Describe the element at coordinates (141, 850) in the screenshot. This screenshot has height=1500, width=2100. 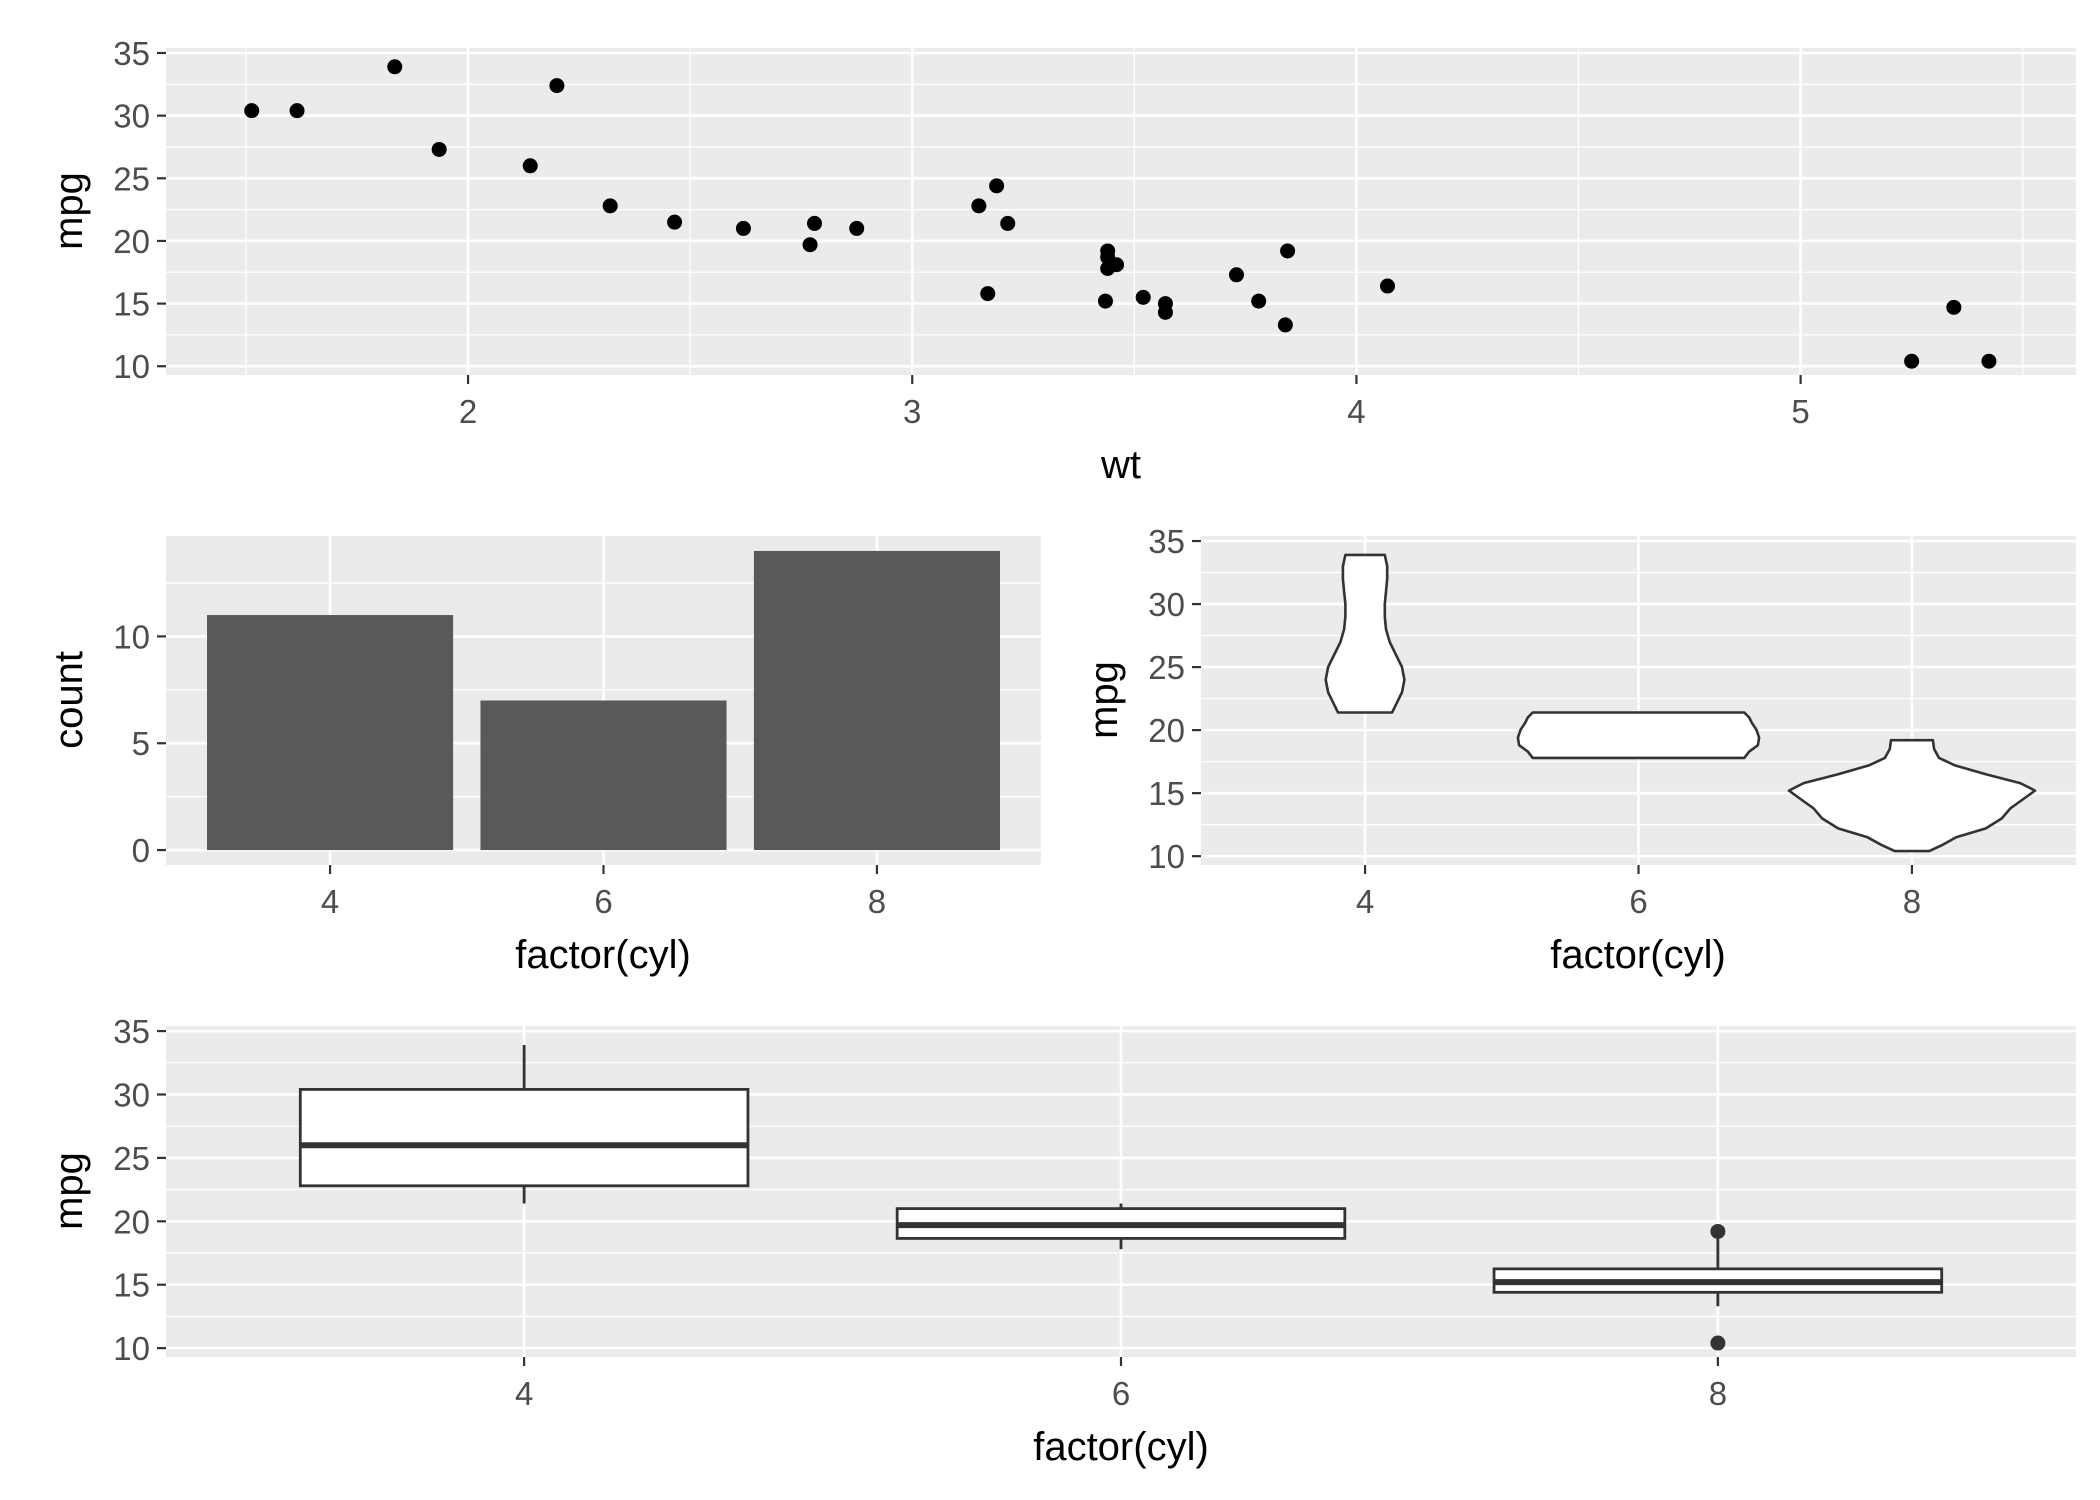
I see `bar-y-tick-label: 0` at that location.